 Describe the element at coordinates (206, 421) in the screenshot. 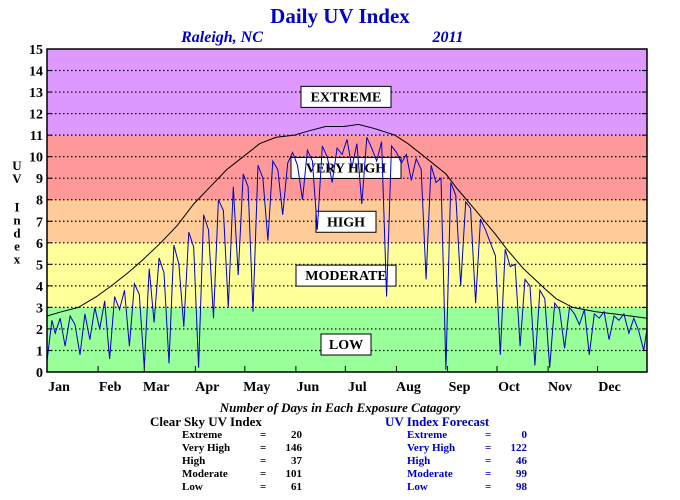

I see `clear-sky-stats-title: Clear Sky UV Index` at that location.